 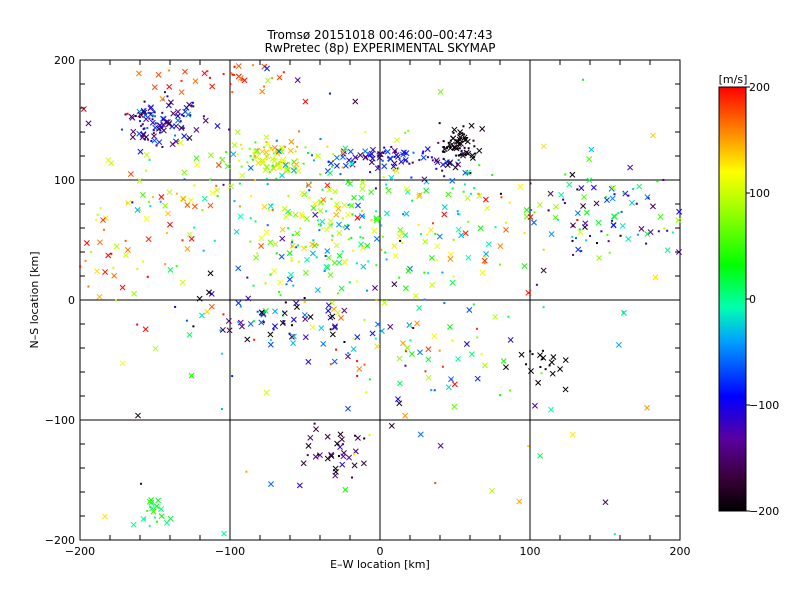 I want to click on y-tick-label: −100, so click(x=60, y=420).